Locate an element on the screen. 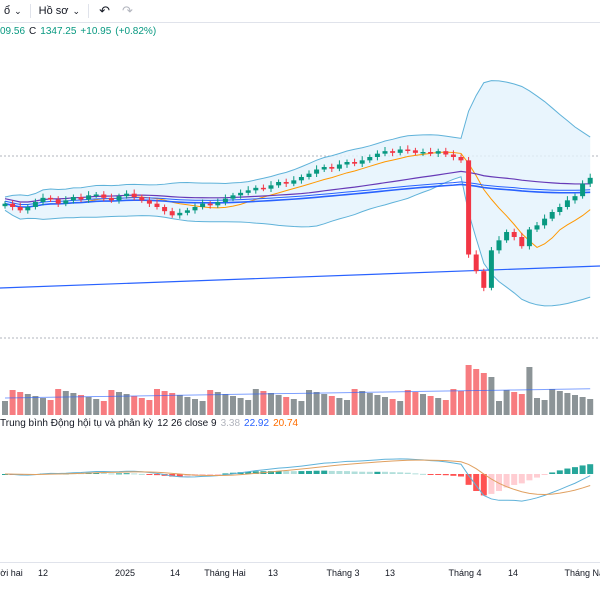 This screenshot has width=600, height=600. ohlc-close-value: 1347.25 is located at coordinates (58, 31).